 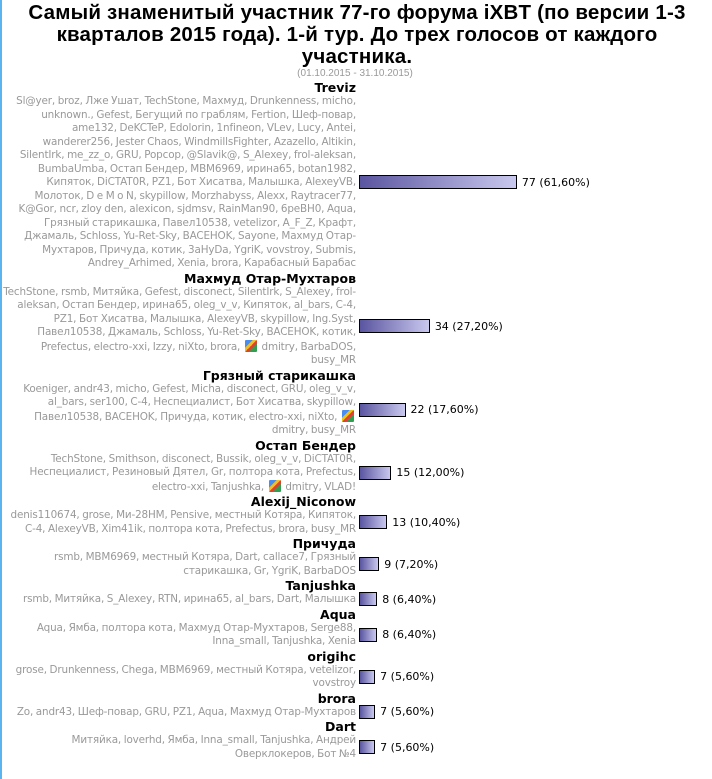 What do you see at coordinates (411, 564) in the screenshot?
I see `result-value: 9 (7,20%)` at bounding box center [411, 564].